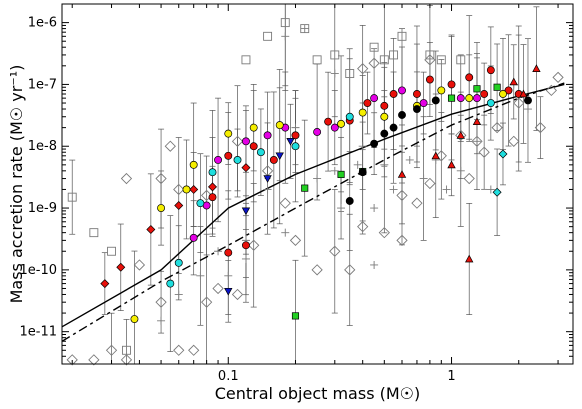 The width and height of the screenshot is (582, 409). I want to click on blue-triangle-down-point, so click(279, 156).